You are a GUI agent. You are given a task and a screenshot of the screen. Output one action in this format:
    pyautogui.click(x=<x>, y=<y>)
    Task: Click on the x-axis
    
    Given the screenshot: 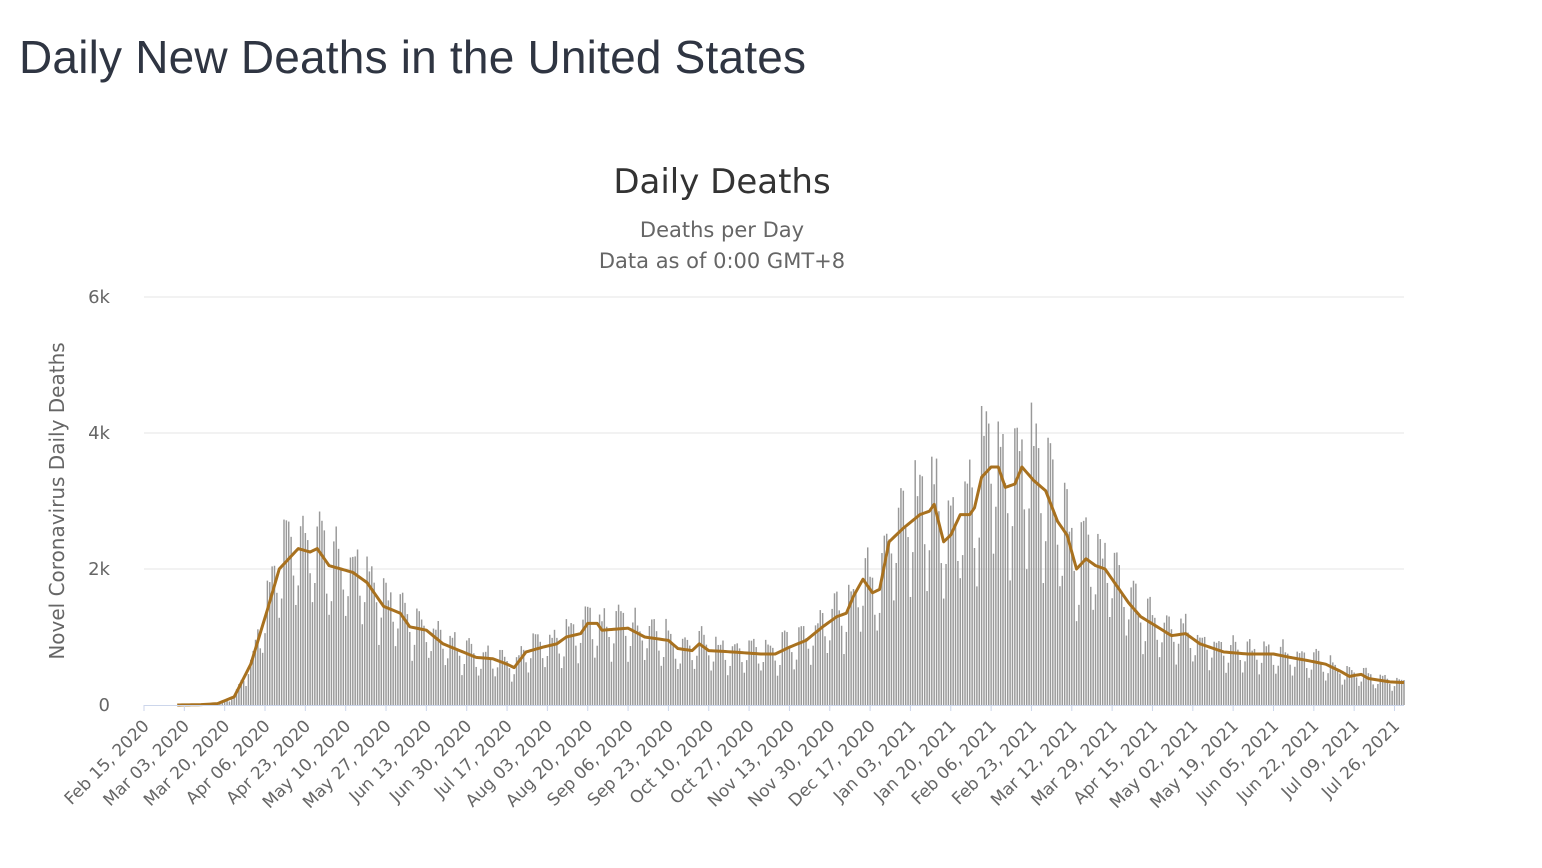 What is the action you would take?
    pyautogui.click(x=773, y=708)
    